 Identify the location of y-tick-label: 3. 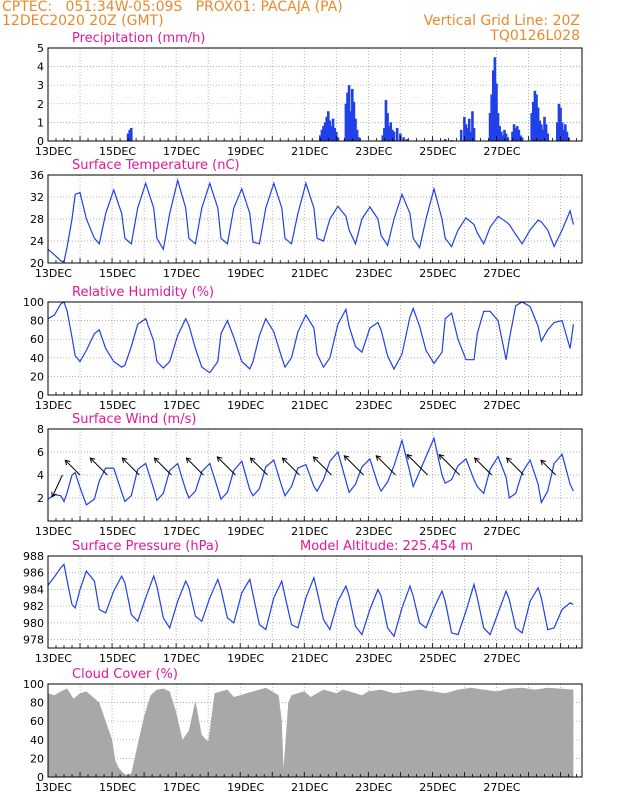
(40, 85).